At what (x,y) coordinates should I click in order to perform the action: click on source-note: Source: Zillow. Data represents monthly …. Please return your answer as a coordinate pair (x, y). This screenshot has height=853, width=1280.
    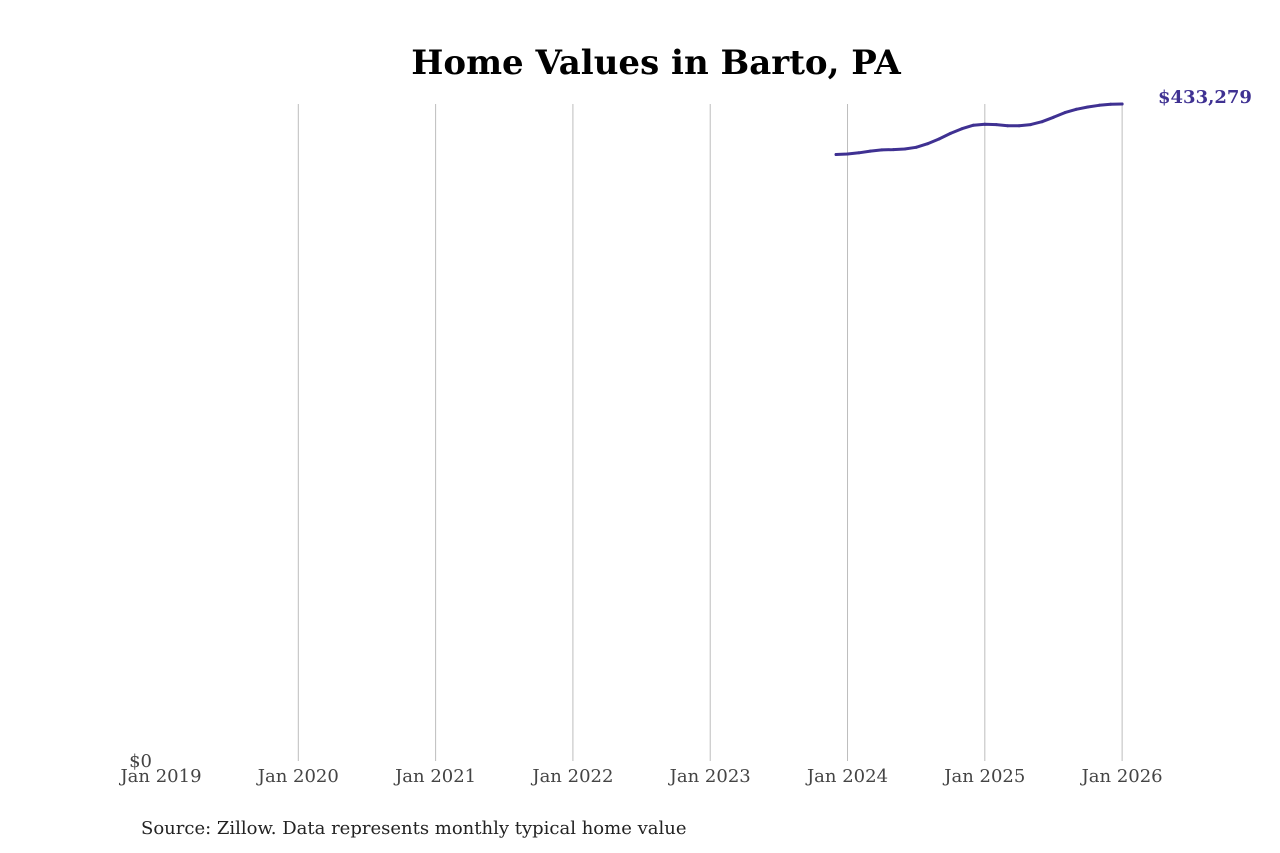
    Looking at the image, I should click on (414, 828).